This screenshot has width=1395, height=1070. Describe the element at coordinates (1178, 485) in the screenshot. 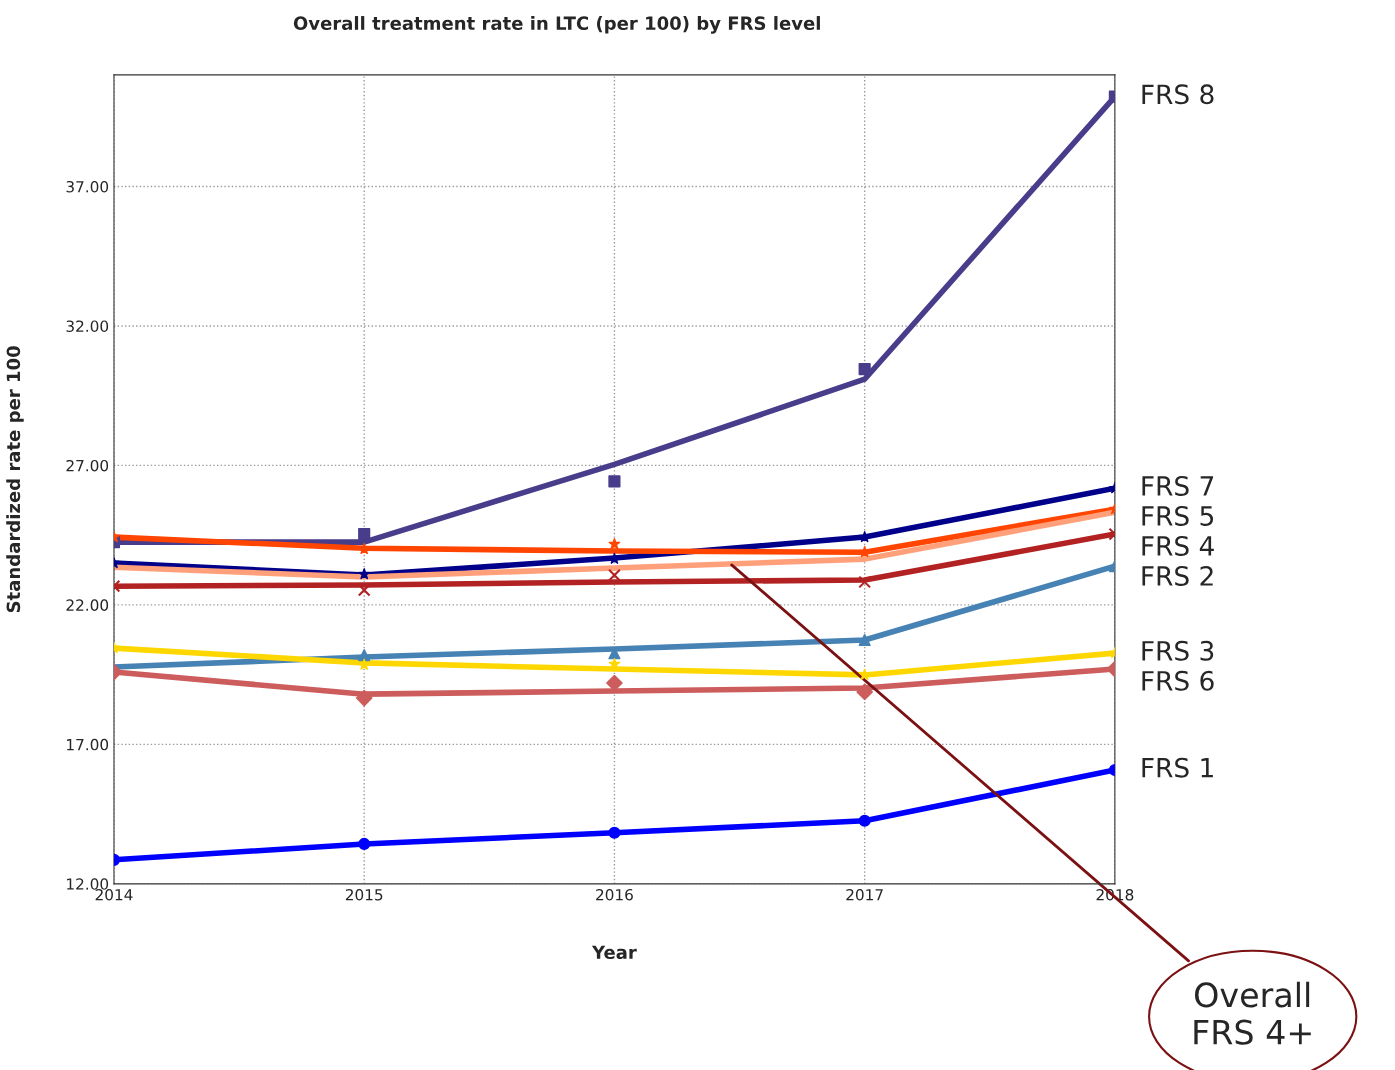

I see `series-label: FRS 7` at that location.